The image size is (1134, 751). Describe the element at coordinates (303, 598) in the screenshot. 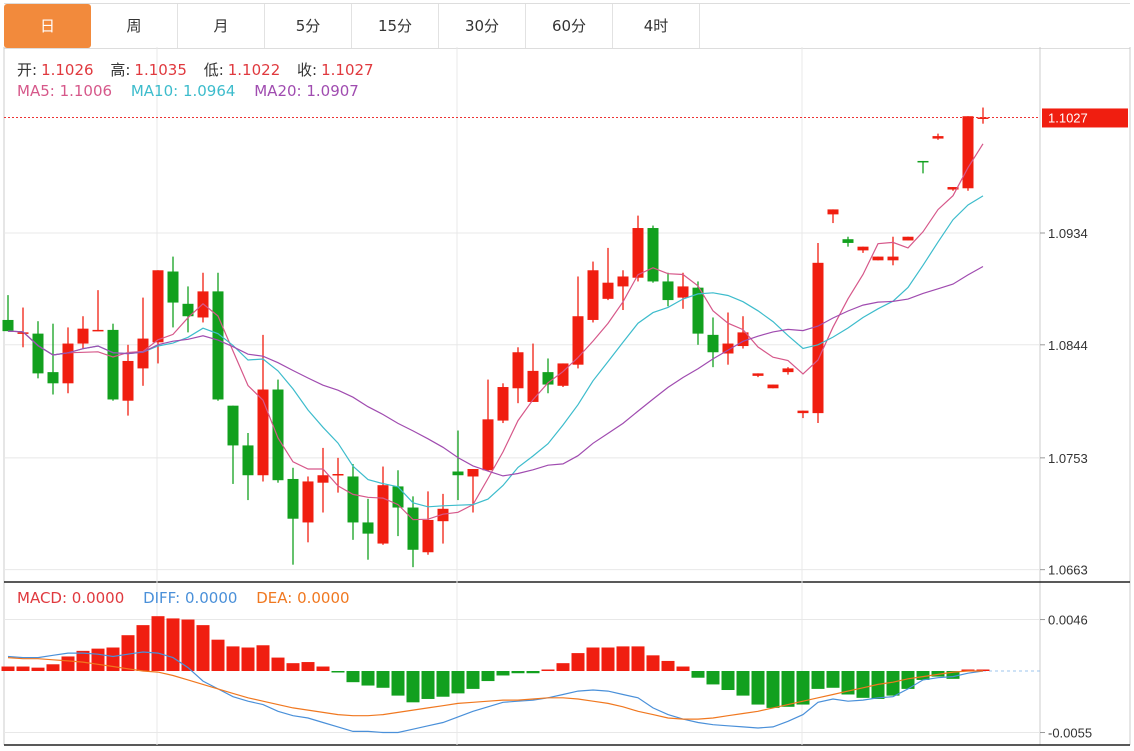

I see `dea-value: DEA: 0.0000` at that location.